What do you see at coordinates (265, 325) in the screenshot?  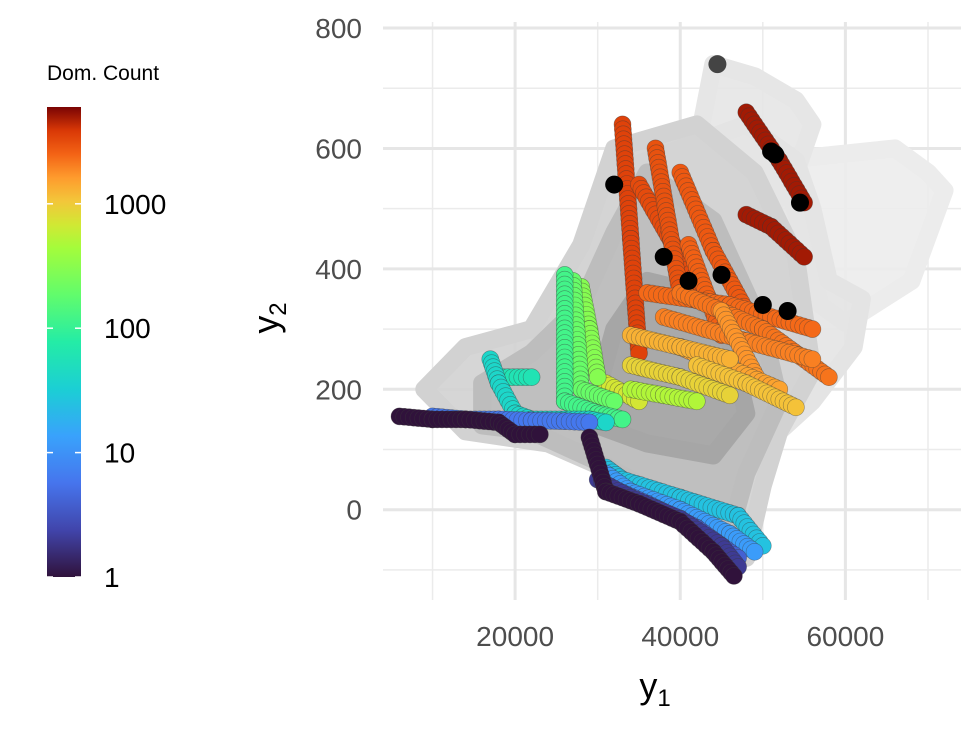 I see `y-axis-title-main: y` at bounding box center [265, 325].